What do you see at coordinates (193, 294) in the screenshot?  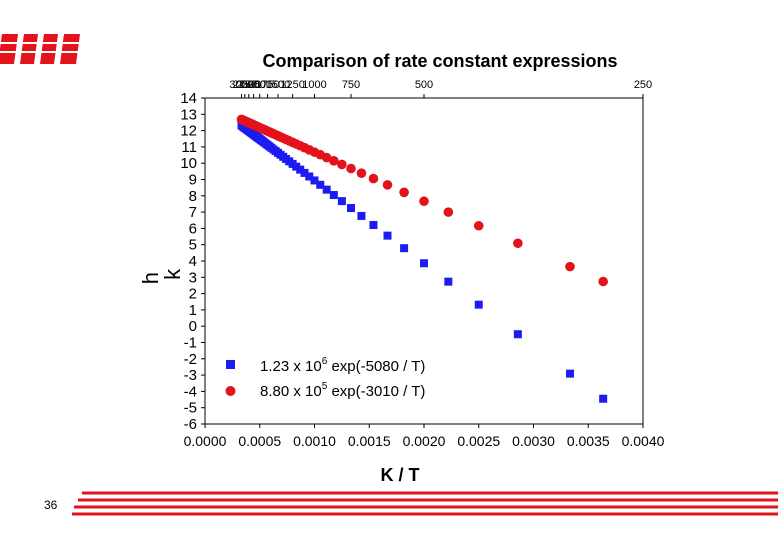 I see `y-tick-label: 2` at bounding box center [193, 294].